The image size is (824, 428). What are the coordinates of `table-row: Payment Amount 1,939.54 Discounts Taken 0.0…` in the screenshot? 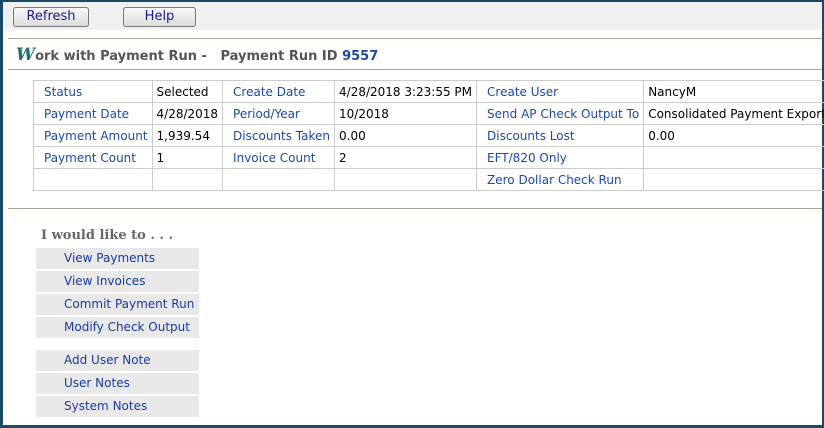 It's located at (428, 135).